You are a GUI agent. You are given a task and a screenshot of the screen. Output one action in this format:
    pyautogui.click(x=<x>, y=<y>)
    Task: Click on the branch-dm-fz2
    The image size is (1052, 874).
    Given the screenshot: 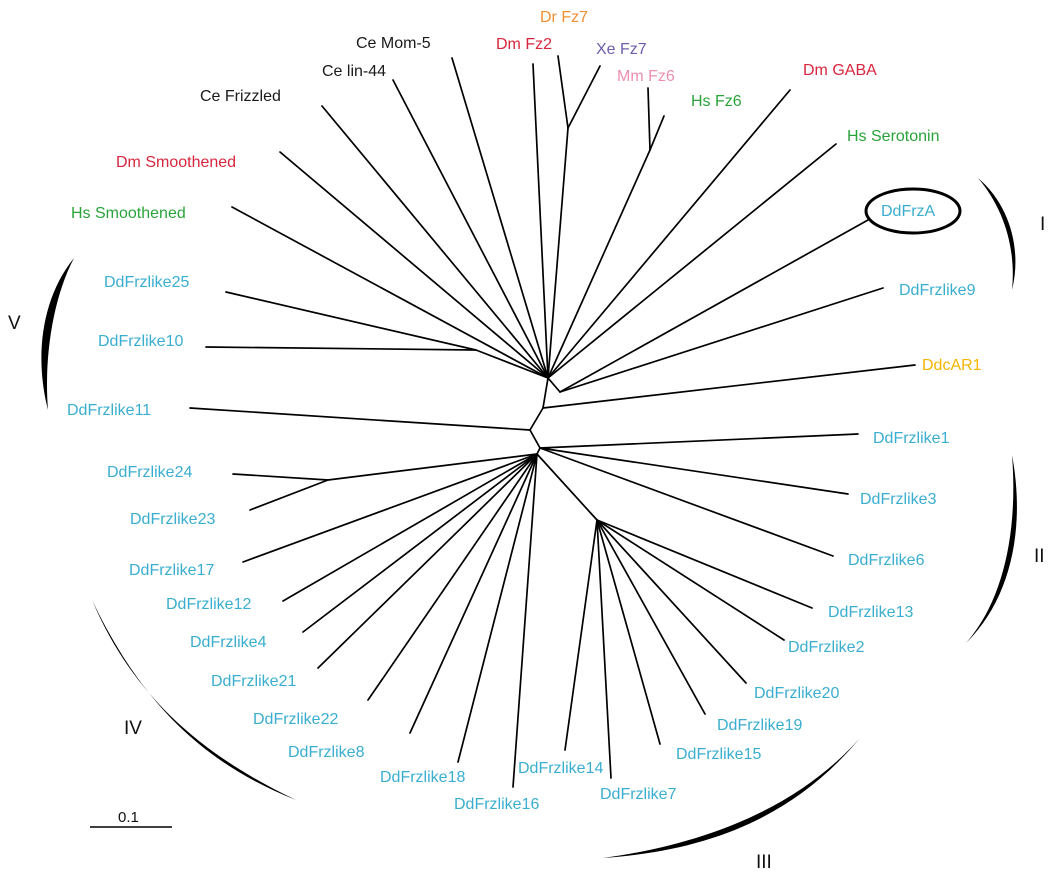 What is the action you would take?
    pyautogui.click(x=540, y=221)
    